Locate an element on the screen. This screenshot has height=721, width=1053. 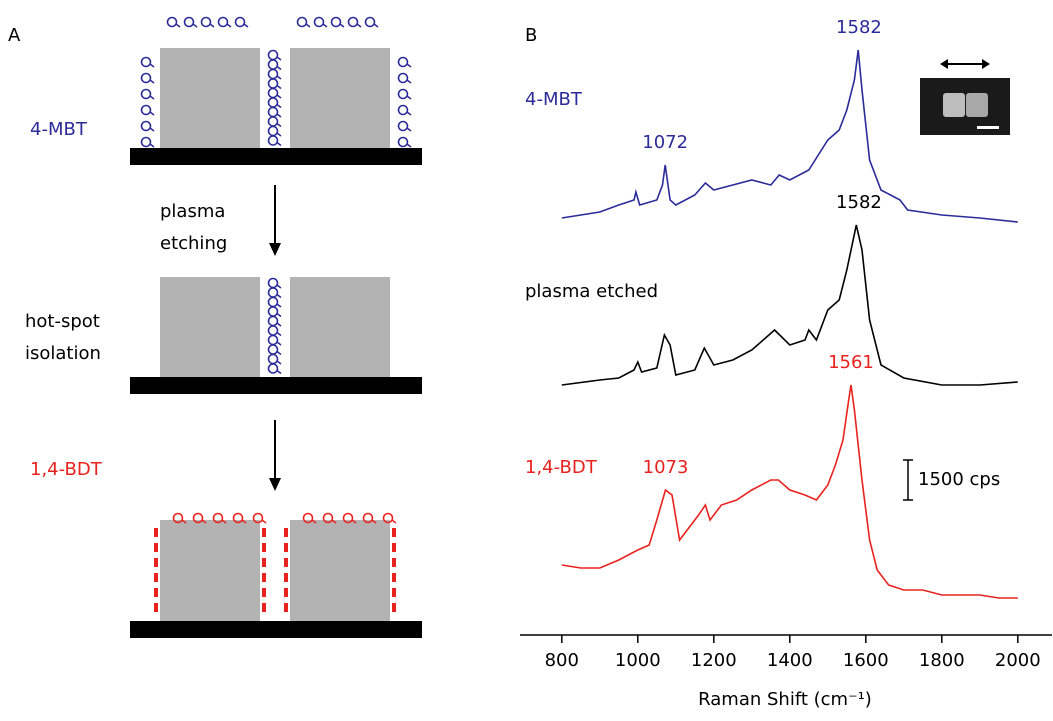
x-tick-label: 1200 is located at coordinates (714, 660).